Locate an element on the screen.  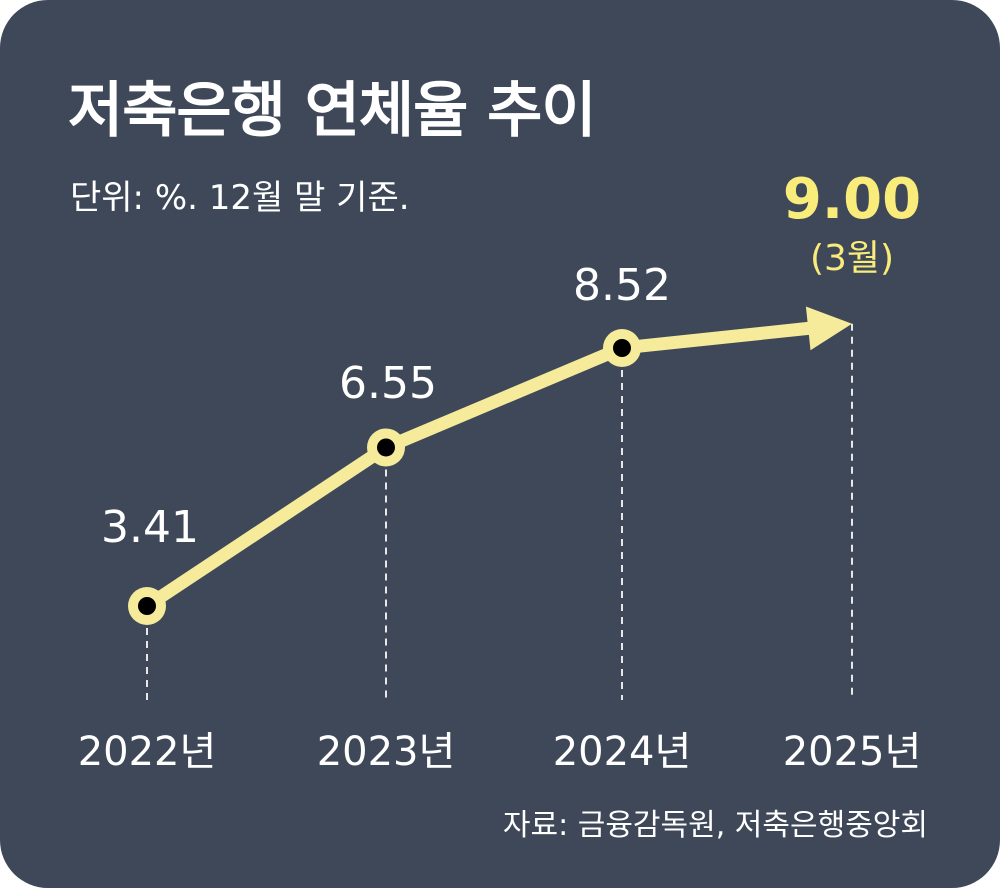
annotation-label: (3월) is located at coordinates (852, 258).